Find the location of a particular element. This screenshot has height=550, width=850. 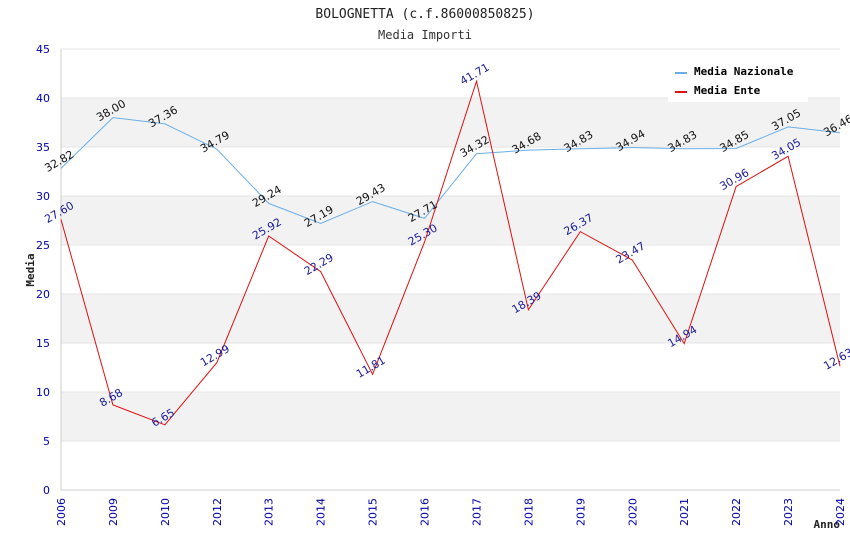

x-tick-label: 2015 is located at coordinates (373, 512).